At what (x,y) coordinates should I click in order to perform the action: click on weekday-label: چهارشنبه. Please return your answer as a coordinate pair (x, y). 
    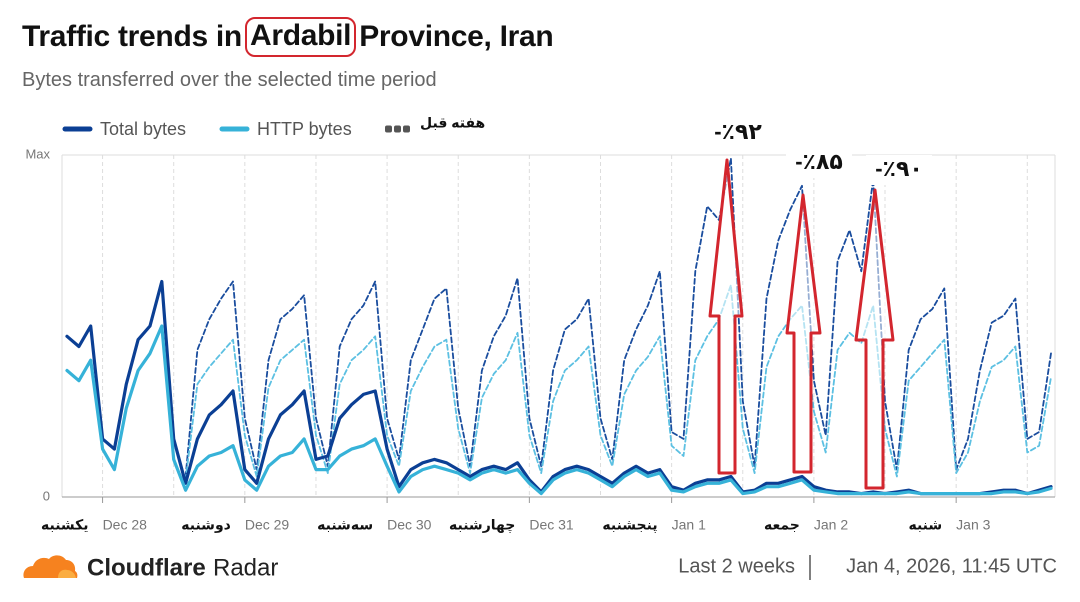
    Looking at the image, I should click on (482, 525).